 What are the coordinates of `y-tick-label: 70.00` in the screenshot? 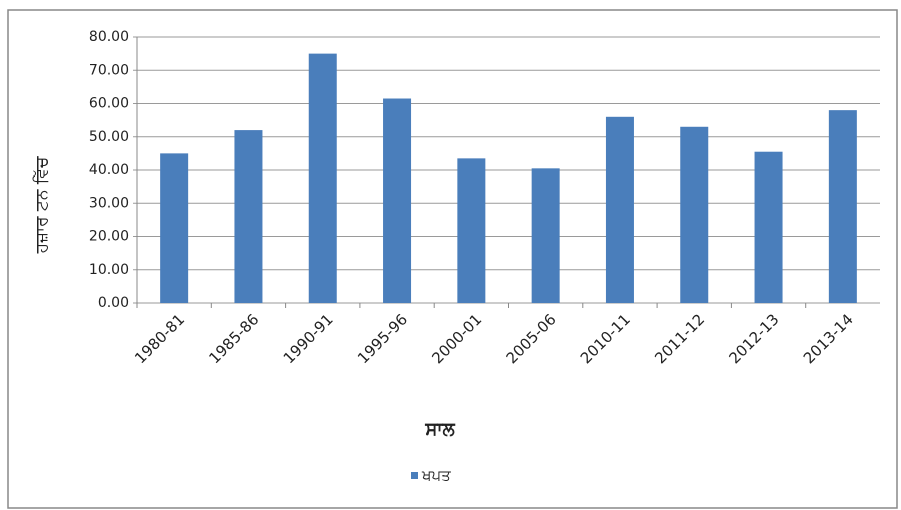 It's located at (109, 70).